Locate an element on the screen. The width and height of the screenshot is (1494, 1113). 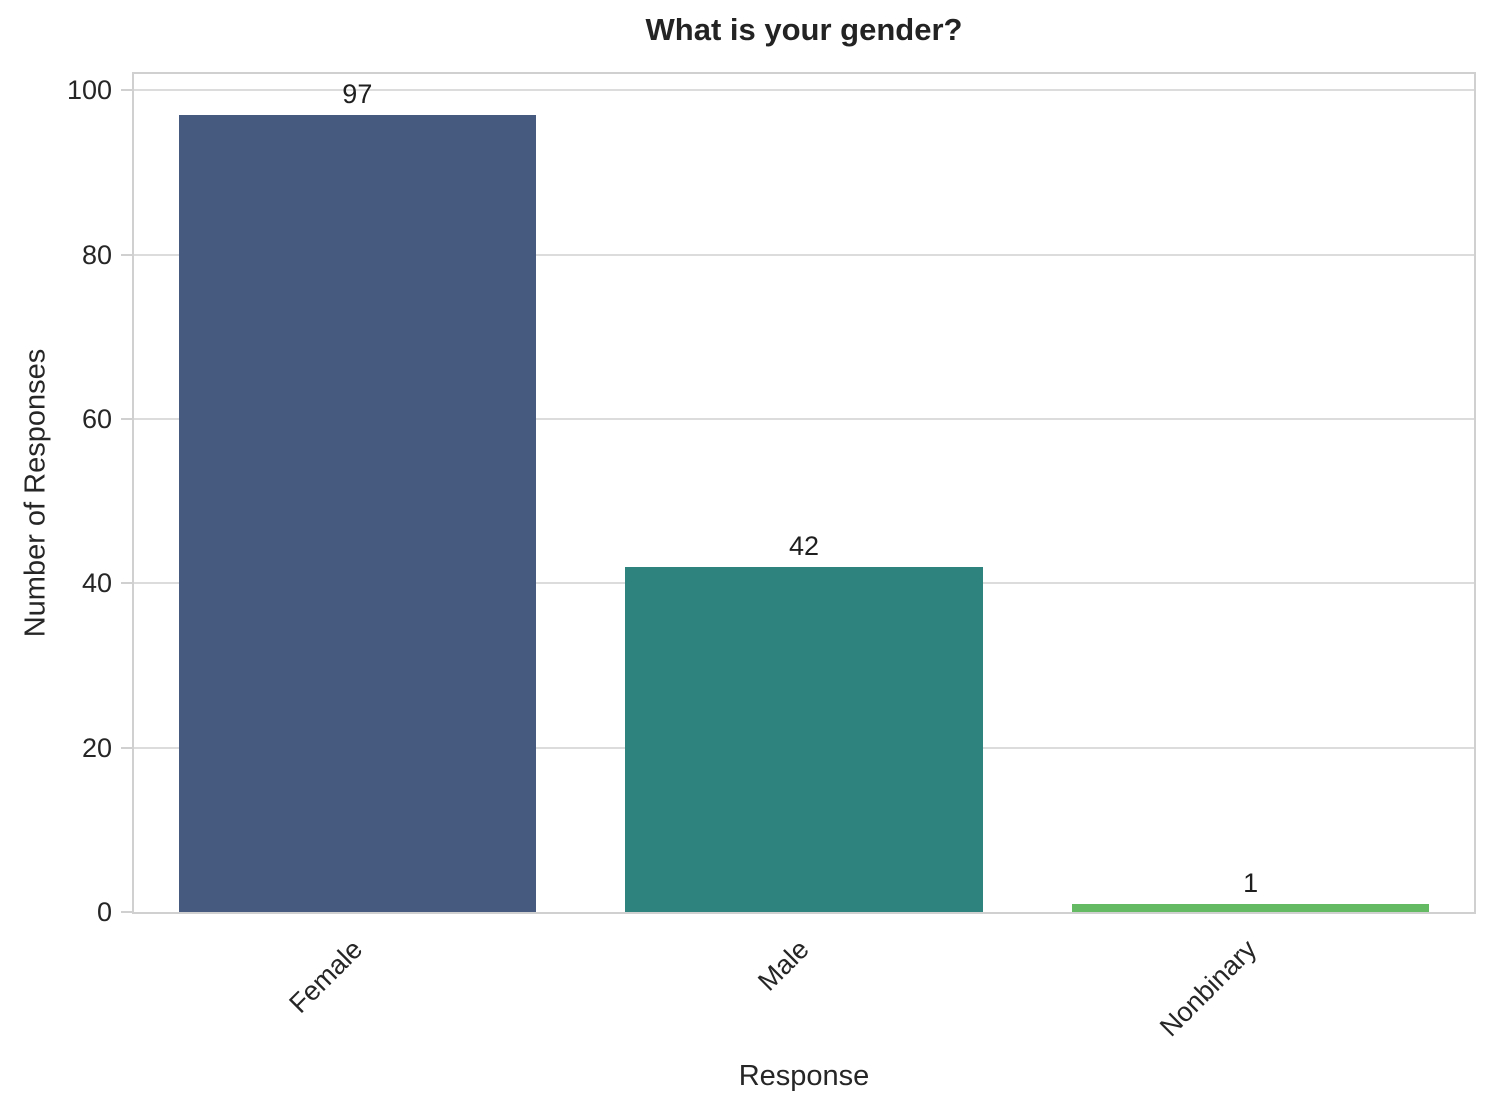
y-tick-label-80: 80 is located at coordinates (96, 254).